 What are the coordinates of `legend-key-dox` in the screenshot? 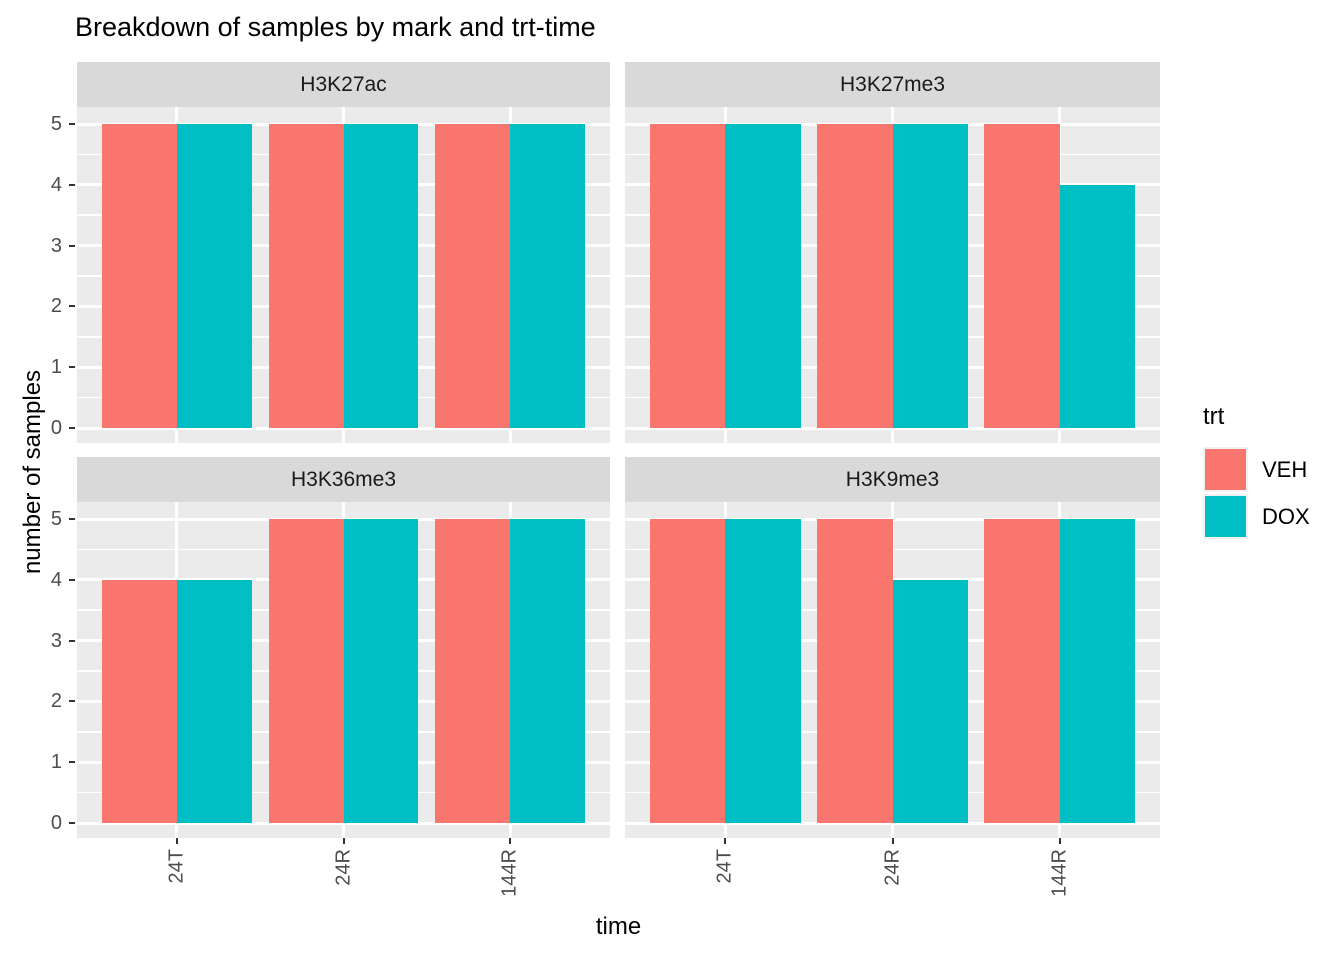 It's located at (1225, 516).